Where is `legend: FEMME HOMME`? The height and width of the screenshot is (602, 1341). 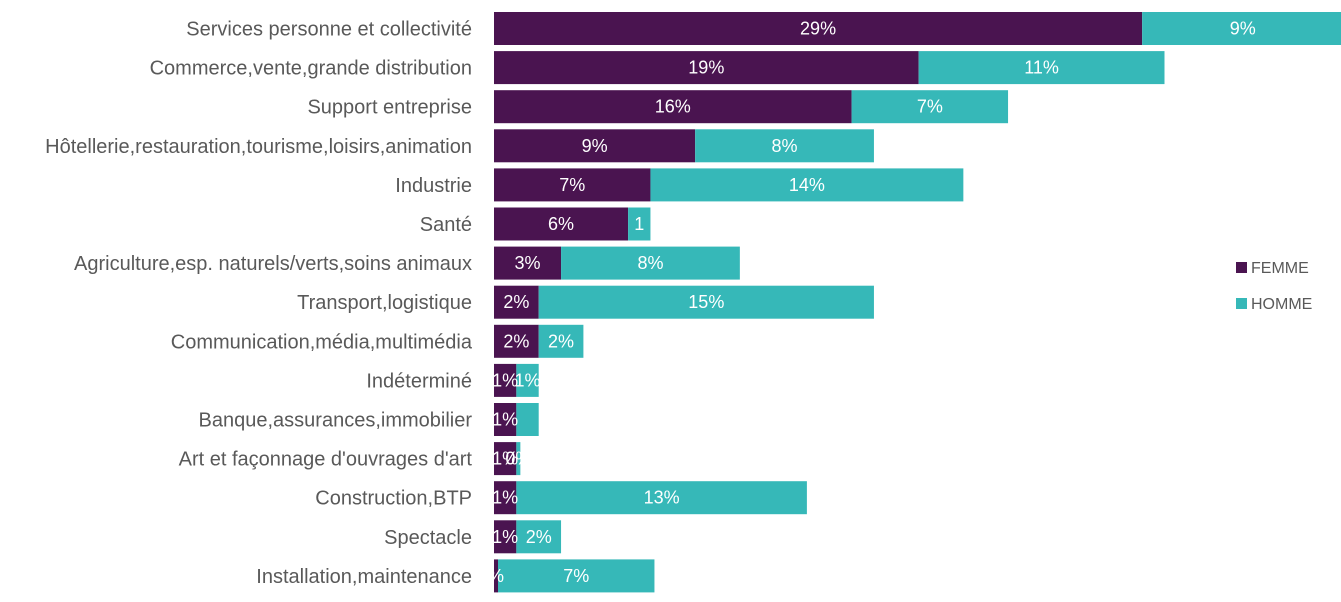 legend: FEMME HOMME is located at coordinates (1274, 286).